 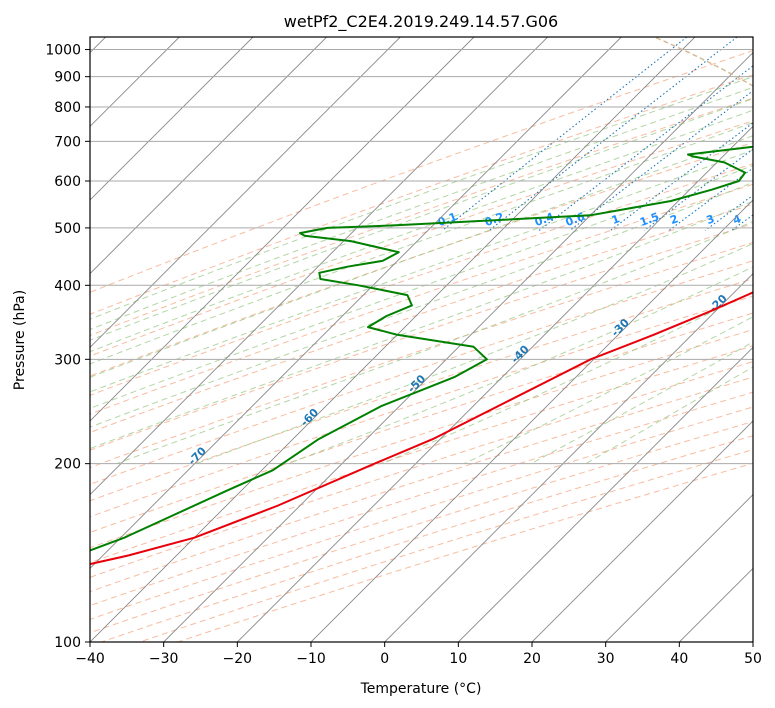 What do you see at coordinates (20, 340) in the screenshot?
I see `y-axis-label: Pressure (hPa)` at bounding box center [20, 340].